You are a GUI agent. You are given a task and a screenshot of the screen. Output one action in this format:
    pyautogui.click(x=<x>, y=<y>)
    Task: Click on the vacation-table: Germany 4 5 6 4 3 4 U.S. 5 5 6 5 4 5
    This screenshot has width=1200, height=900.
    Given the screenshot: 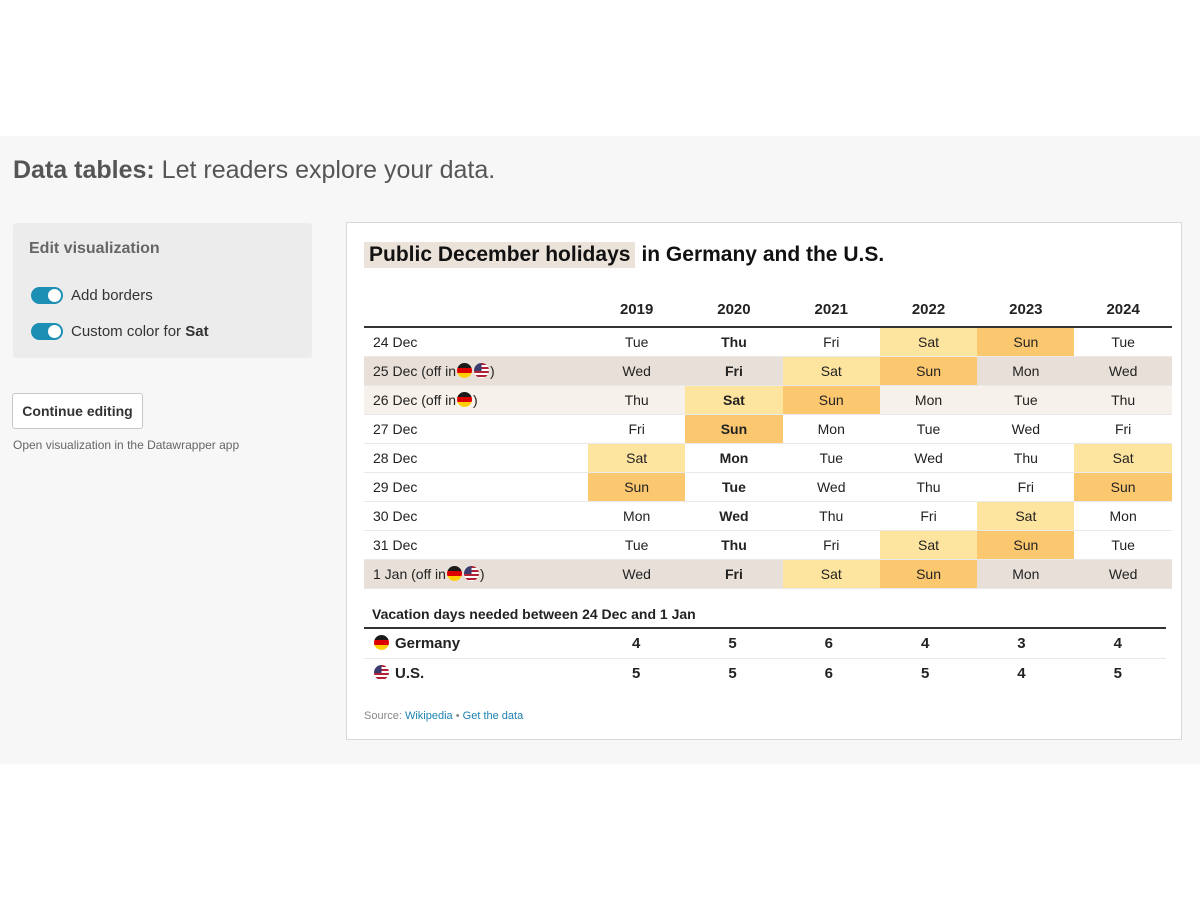 What is the action you would take?
    pyautogui.click(x=765, y=657)
    